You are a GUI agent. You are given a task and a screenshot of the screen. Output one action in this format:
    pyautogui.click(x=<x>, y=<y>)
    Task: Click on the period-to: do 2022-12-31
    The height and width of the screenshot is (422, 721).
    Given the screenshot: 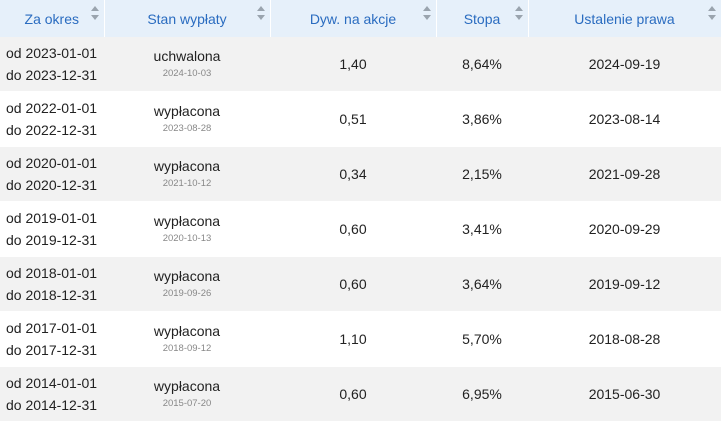 What is the action you would take?
    pyautogui.click(x=52, y=130)
    